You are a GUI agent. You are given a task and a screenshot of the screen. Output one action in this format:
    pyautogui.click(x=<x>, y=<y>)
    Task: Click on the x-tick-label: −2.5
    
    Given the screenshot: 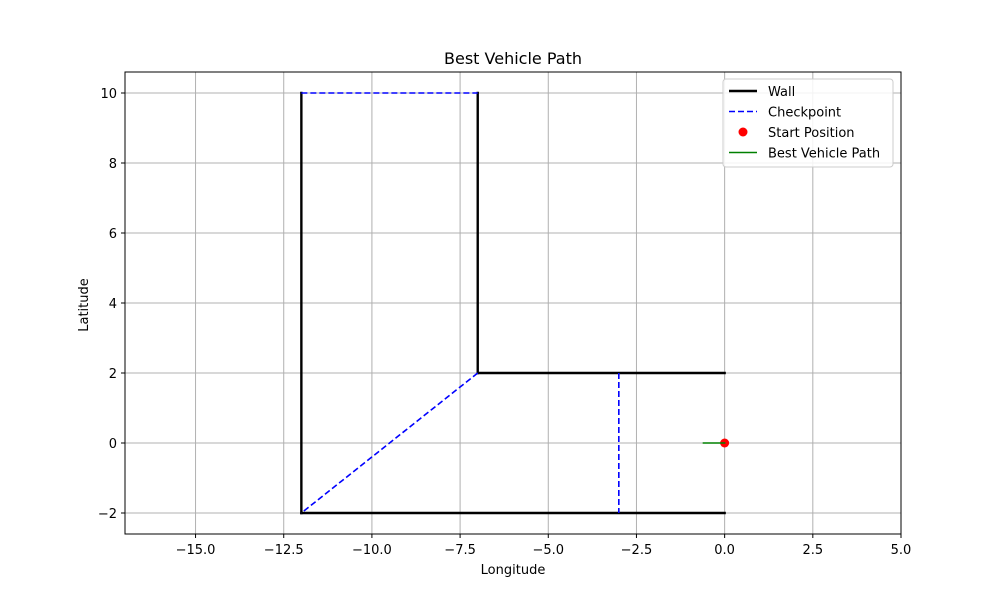 What is the action you would take?
    pyautogui.click(x=637, y=550)
    